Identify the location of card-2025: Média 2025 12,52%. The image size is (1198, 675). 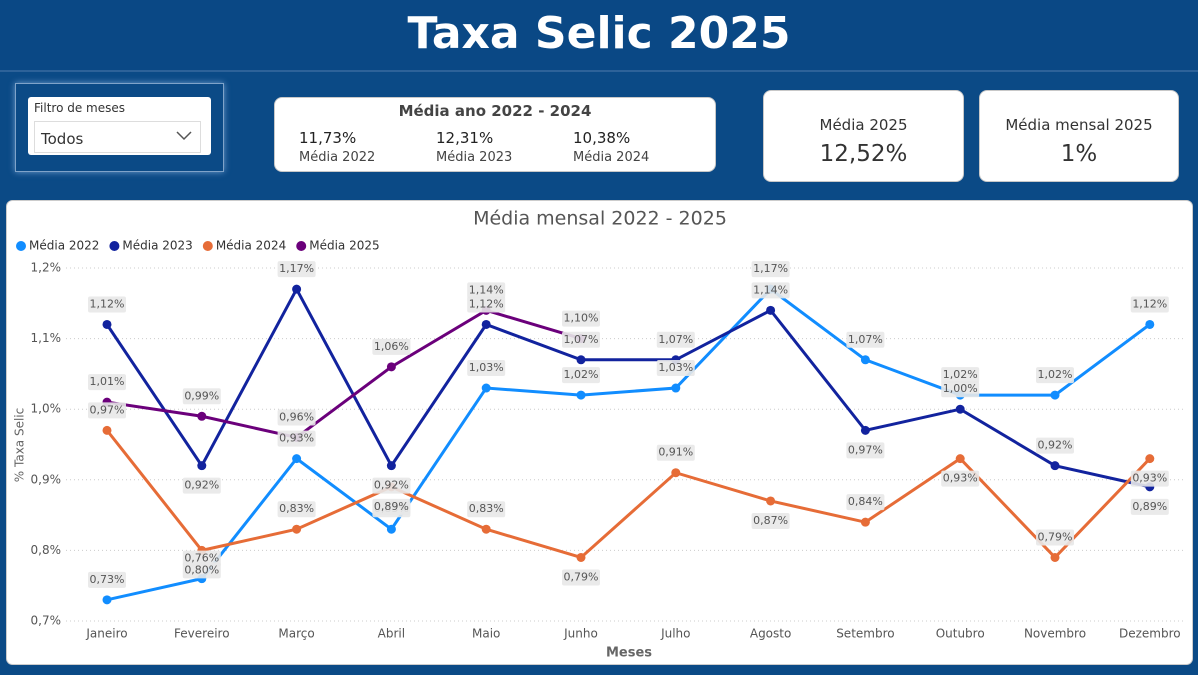
(863, 136).